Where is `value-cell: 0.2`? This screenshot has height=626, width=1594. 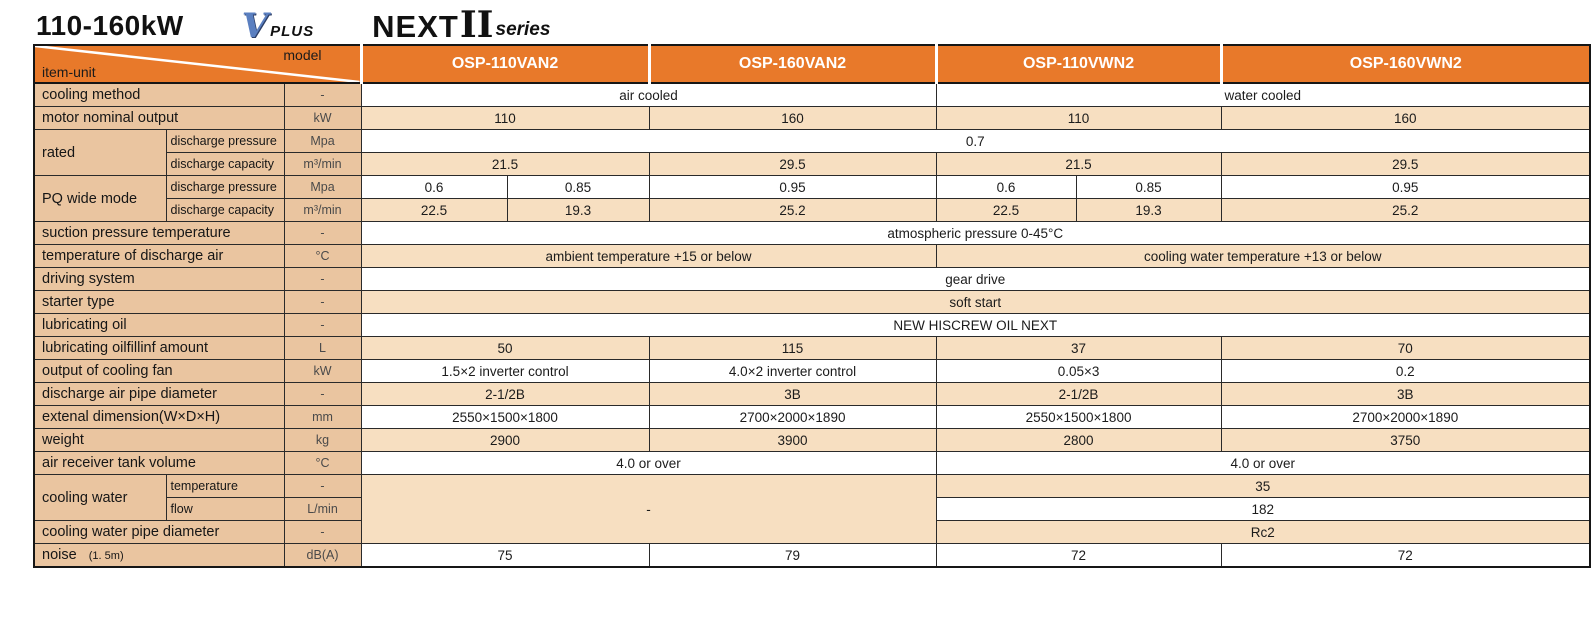
value-cell: 0.2 is located at coordinates (1405, 371).